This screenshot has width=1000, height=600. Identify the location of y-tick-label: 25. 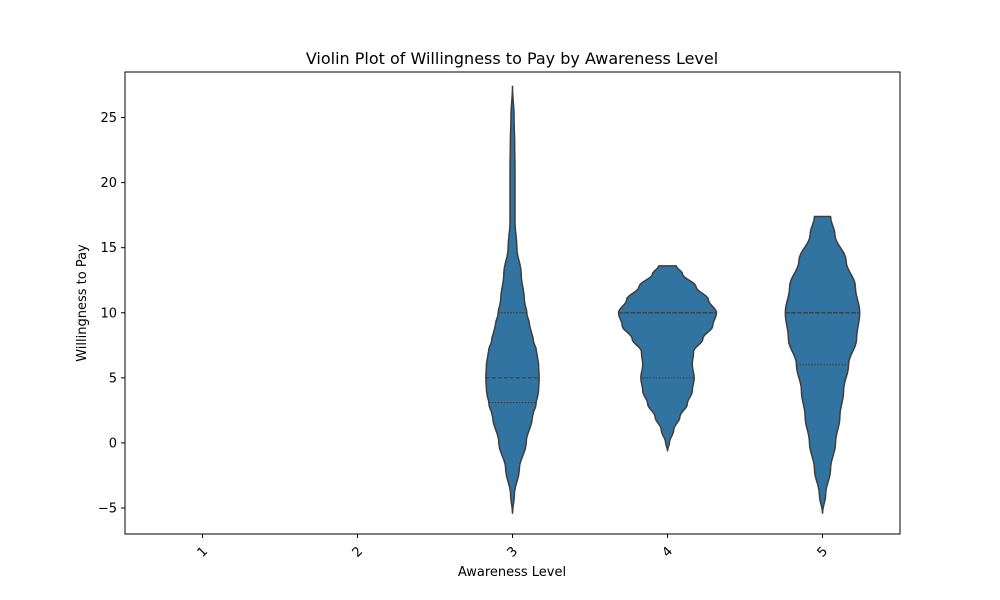
(108, 118).